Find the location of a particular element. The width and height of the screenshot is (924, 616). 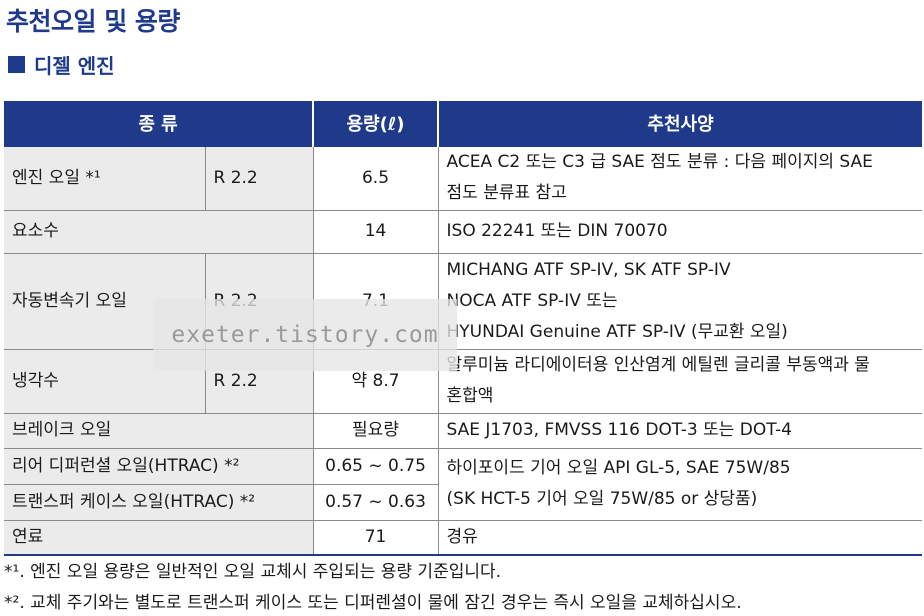

section-title: 디젤 엔진 is located at coordinates (61, 64).